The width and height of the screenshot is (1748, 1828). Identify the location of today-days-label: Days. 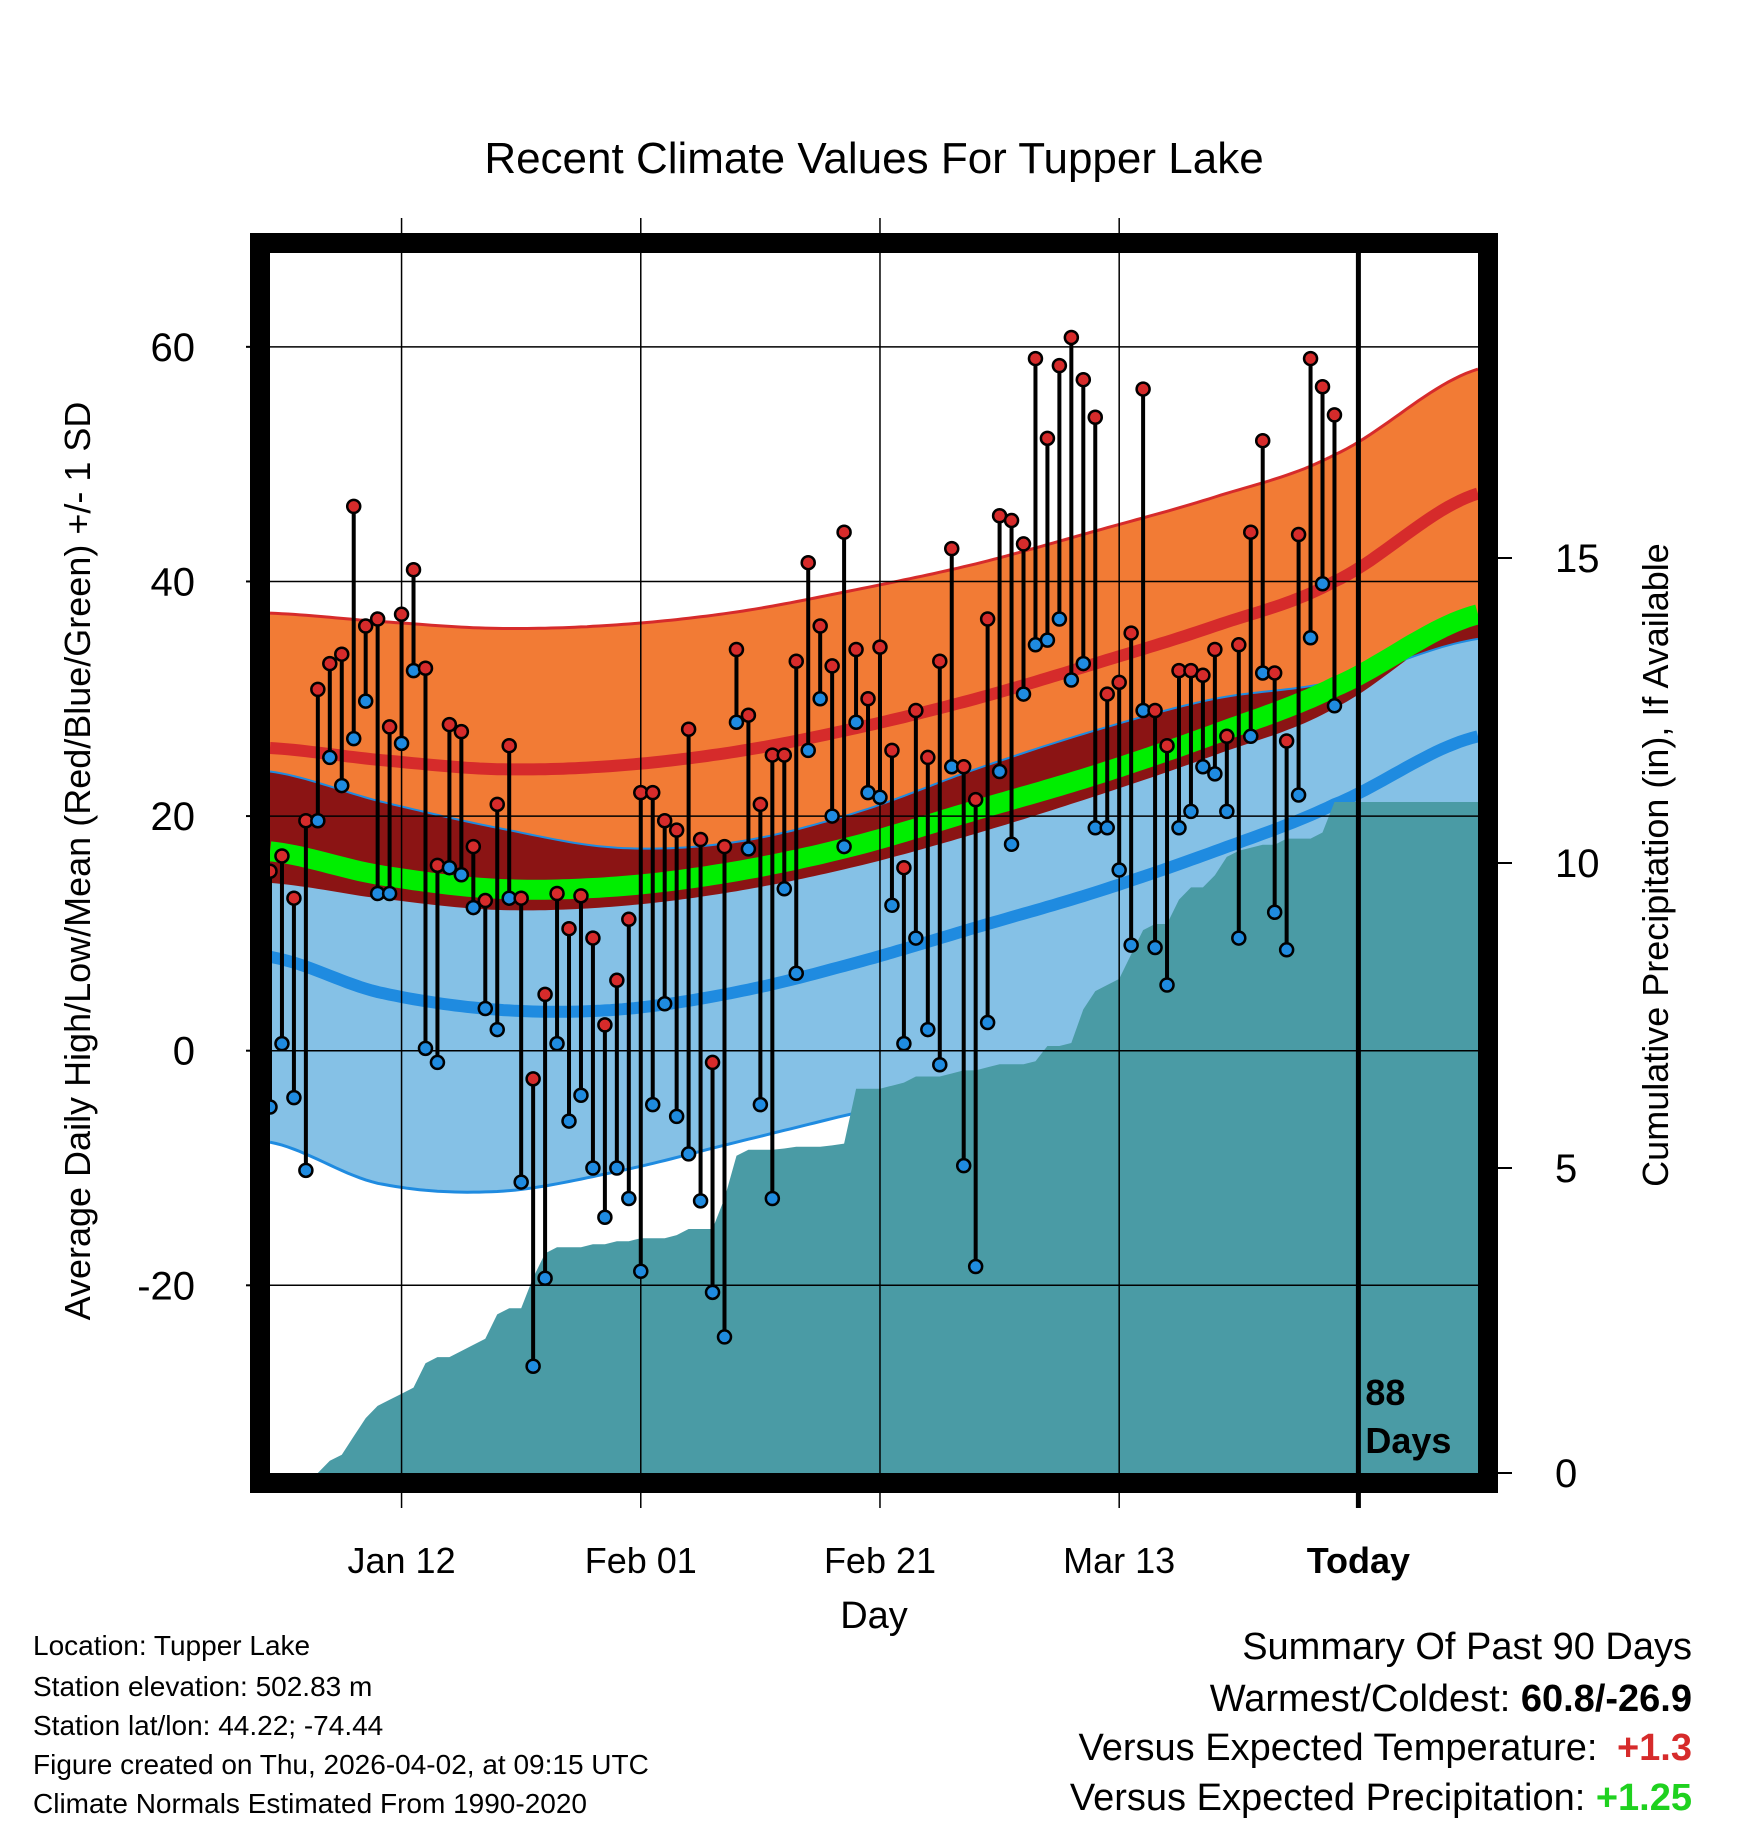
(1408, 1440).